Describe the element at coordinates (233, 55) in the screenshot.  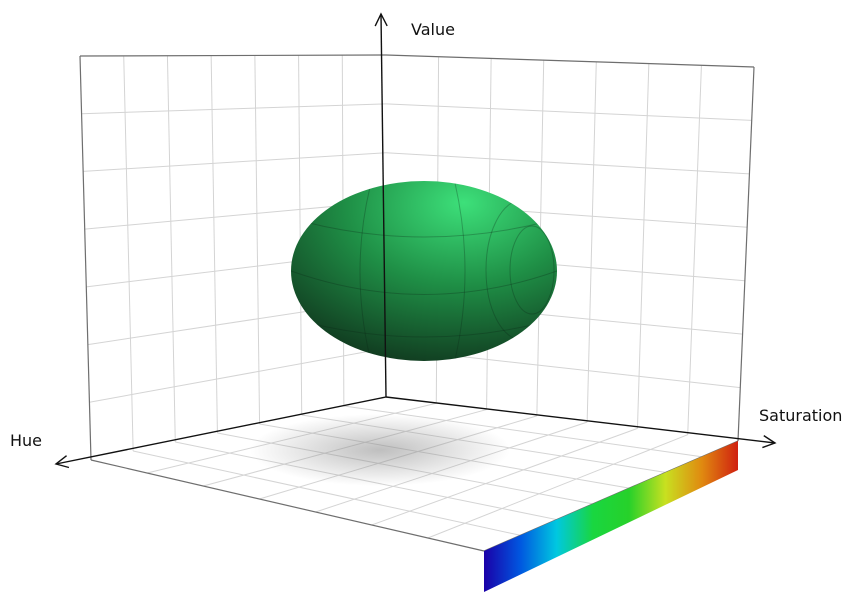
I see `frame-top-left` at that location.